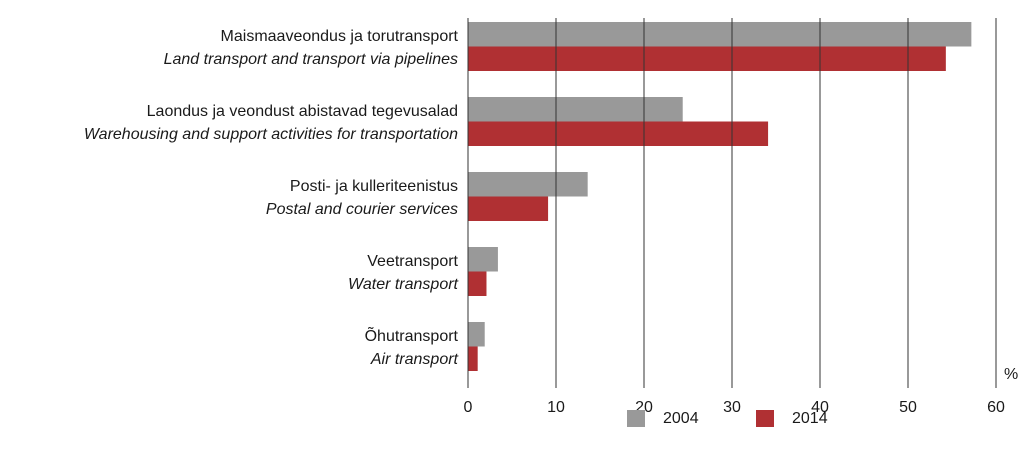  Describe the element at coordinates (412, 261) in the screenshot. I see `category-label: Veetransport` at that location.